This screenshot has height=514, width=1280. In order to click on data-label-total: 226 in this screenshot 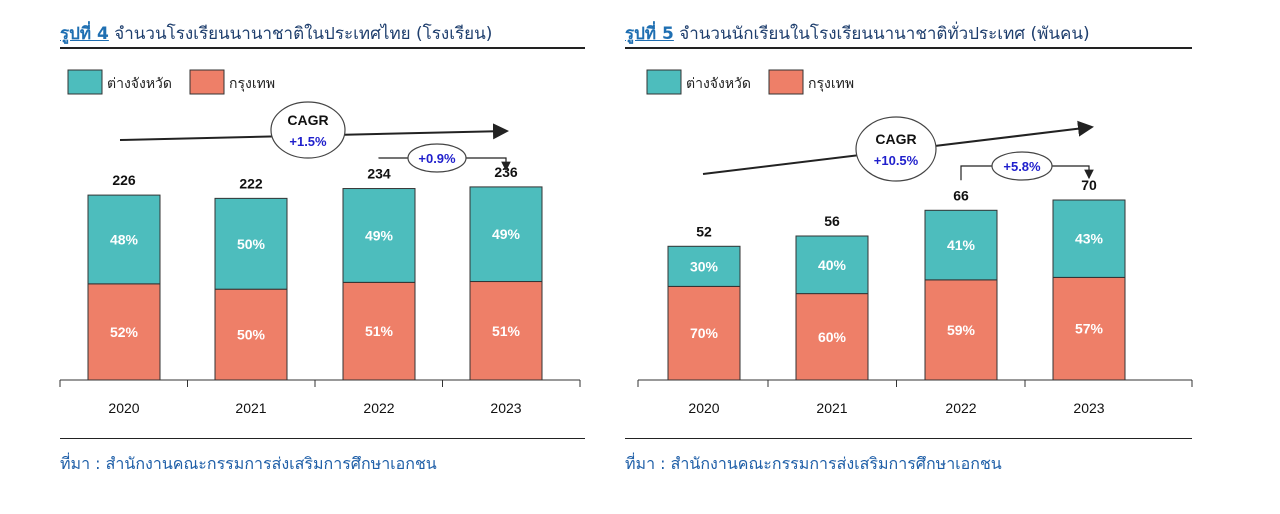, I will do `click(124, 180)`.